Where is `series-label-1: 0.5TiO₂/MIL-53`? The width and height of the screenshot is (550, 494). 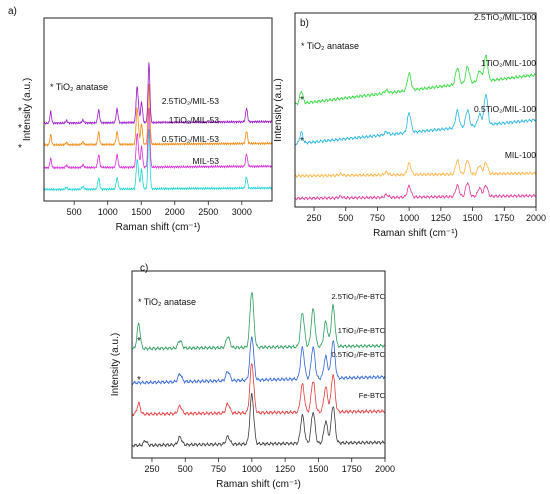
series-label-1: 0.5TiO₂/MIL-53 is located at coordinates (191, 139).